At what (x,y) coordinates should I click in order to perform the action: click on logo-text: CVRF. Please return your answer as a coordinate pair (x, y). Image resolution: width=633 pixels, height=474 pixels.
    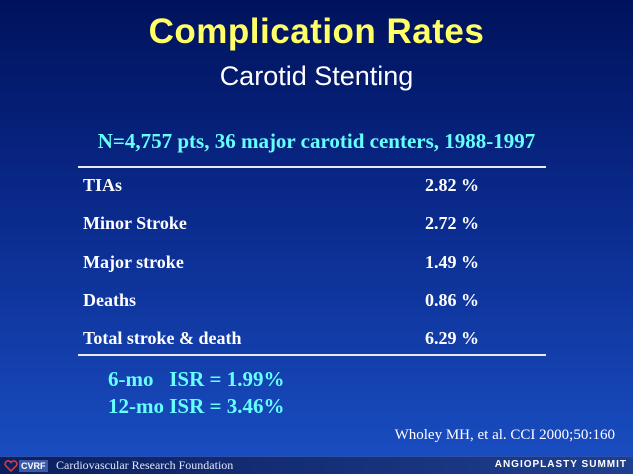
    Looking at the image, I should click on (33, 465).